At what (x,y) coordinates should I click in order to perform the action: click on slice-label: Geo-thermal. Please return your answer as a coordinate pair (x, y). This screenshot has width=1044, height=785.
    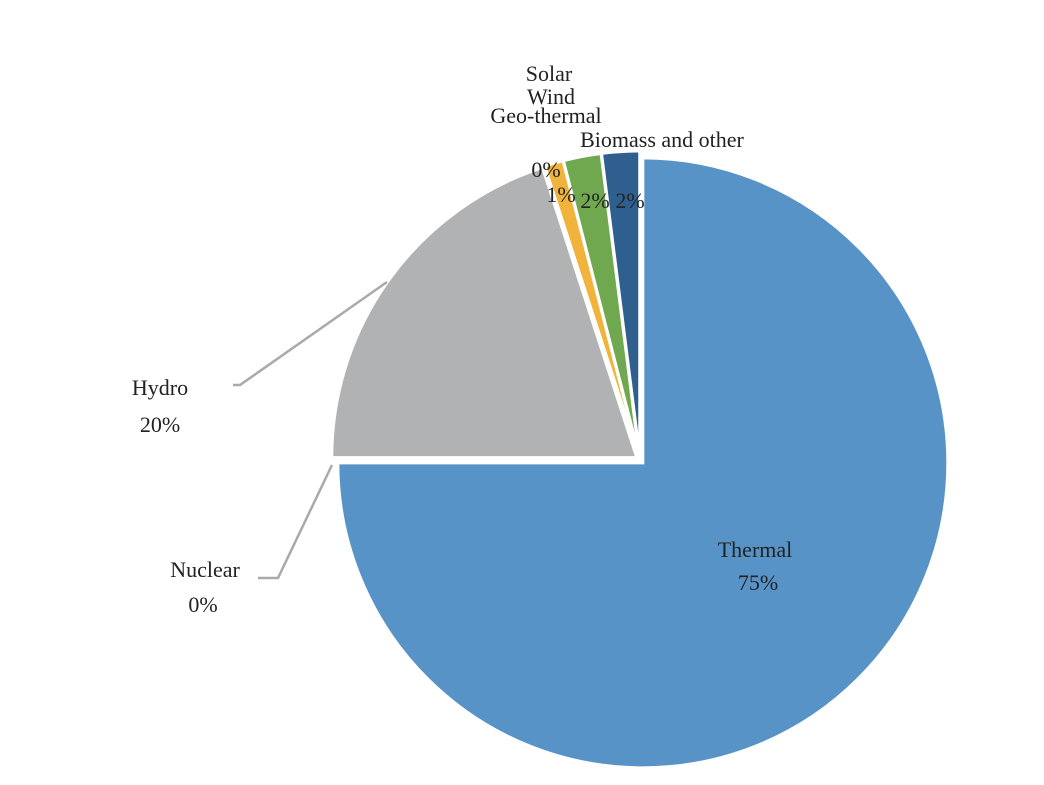
    Looking at the image, I should click on (545, 115).